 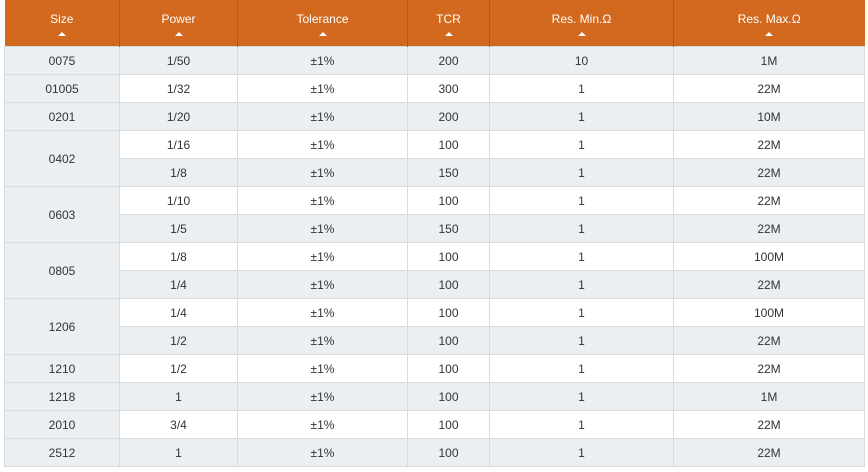 I want to click on cell-power: 1, so click(x=178, y=396).